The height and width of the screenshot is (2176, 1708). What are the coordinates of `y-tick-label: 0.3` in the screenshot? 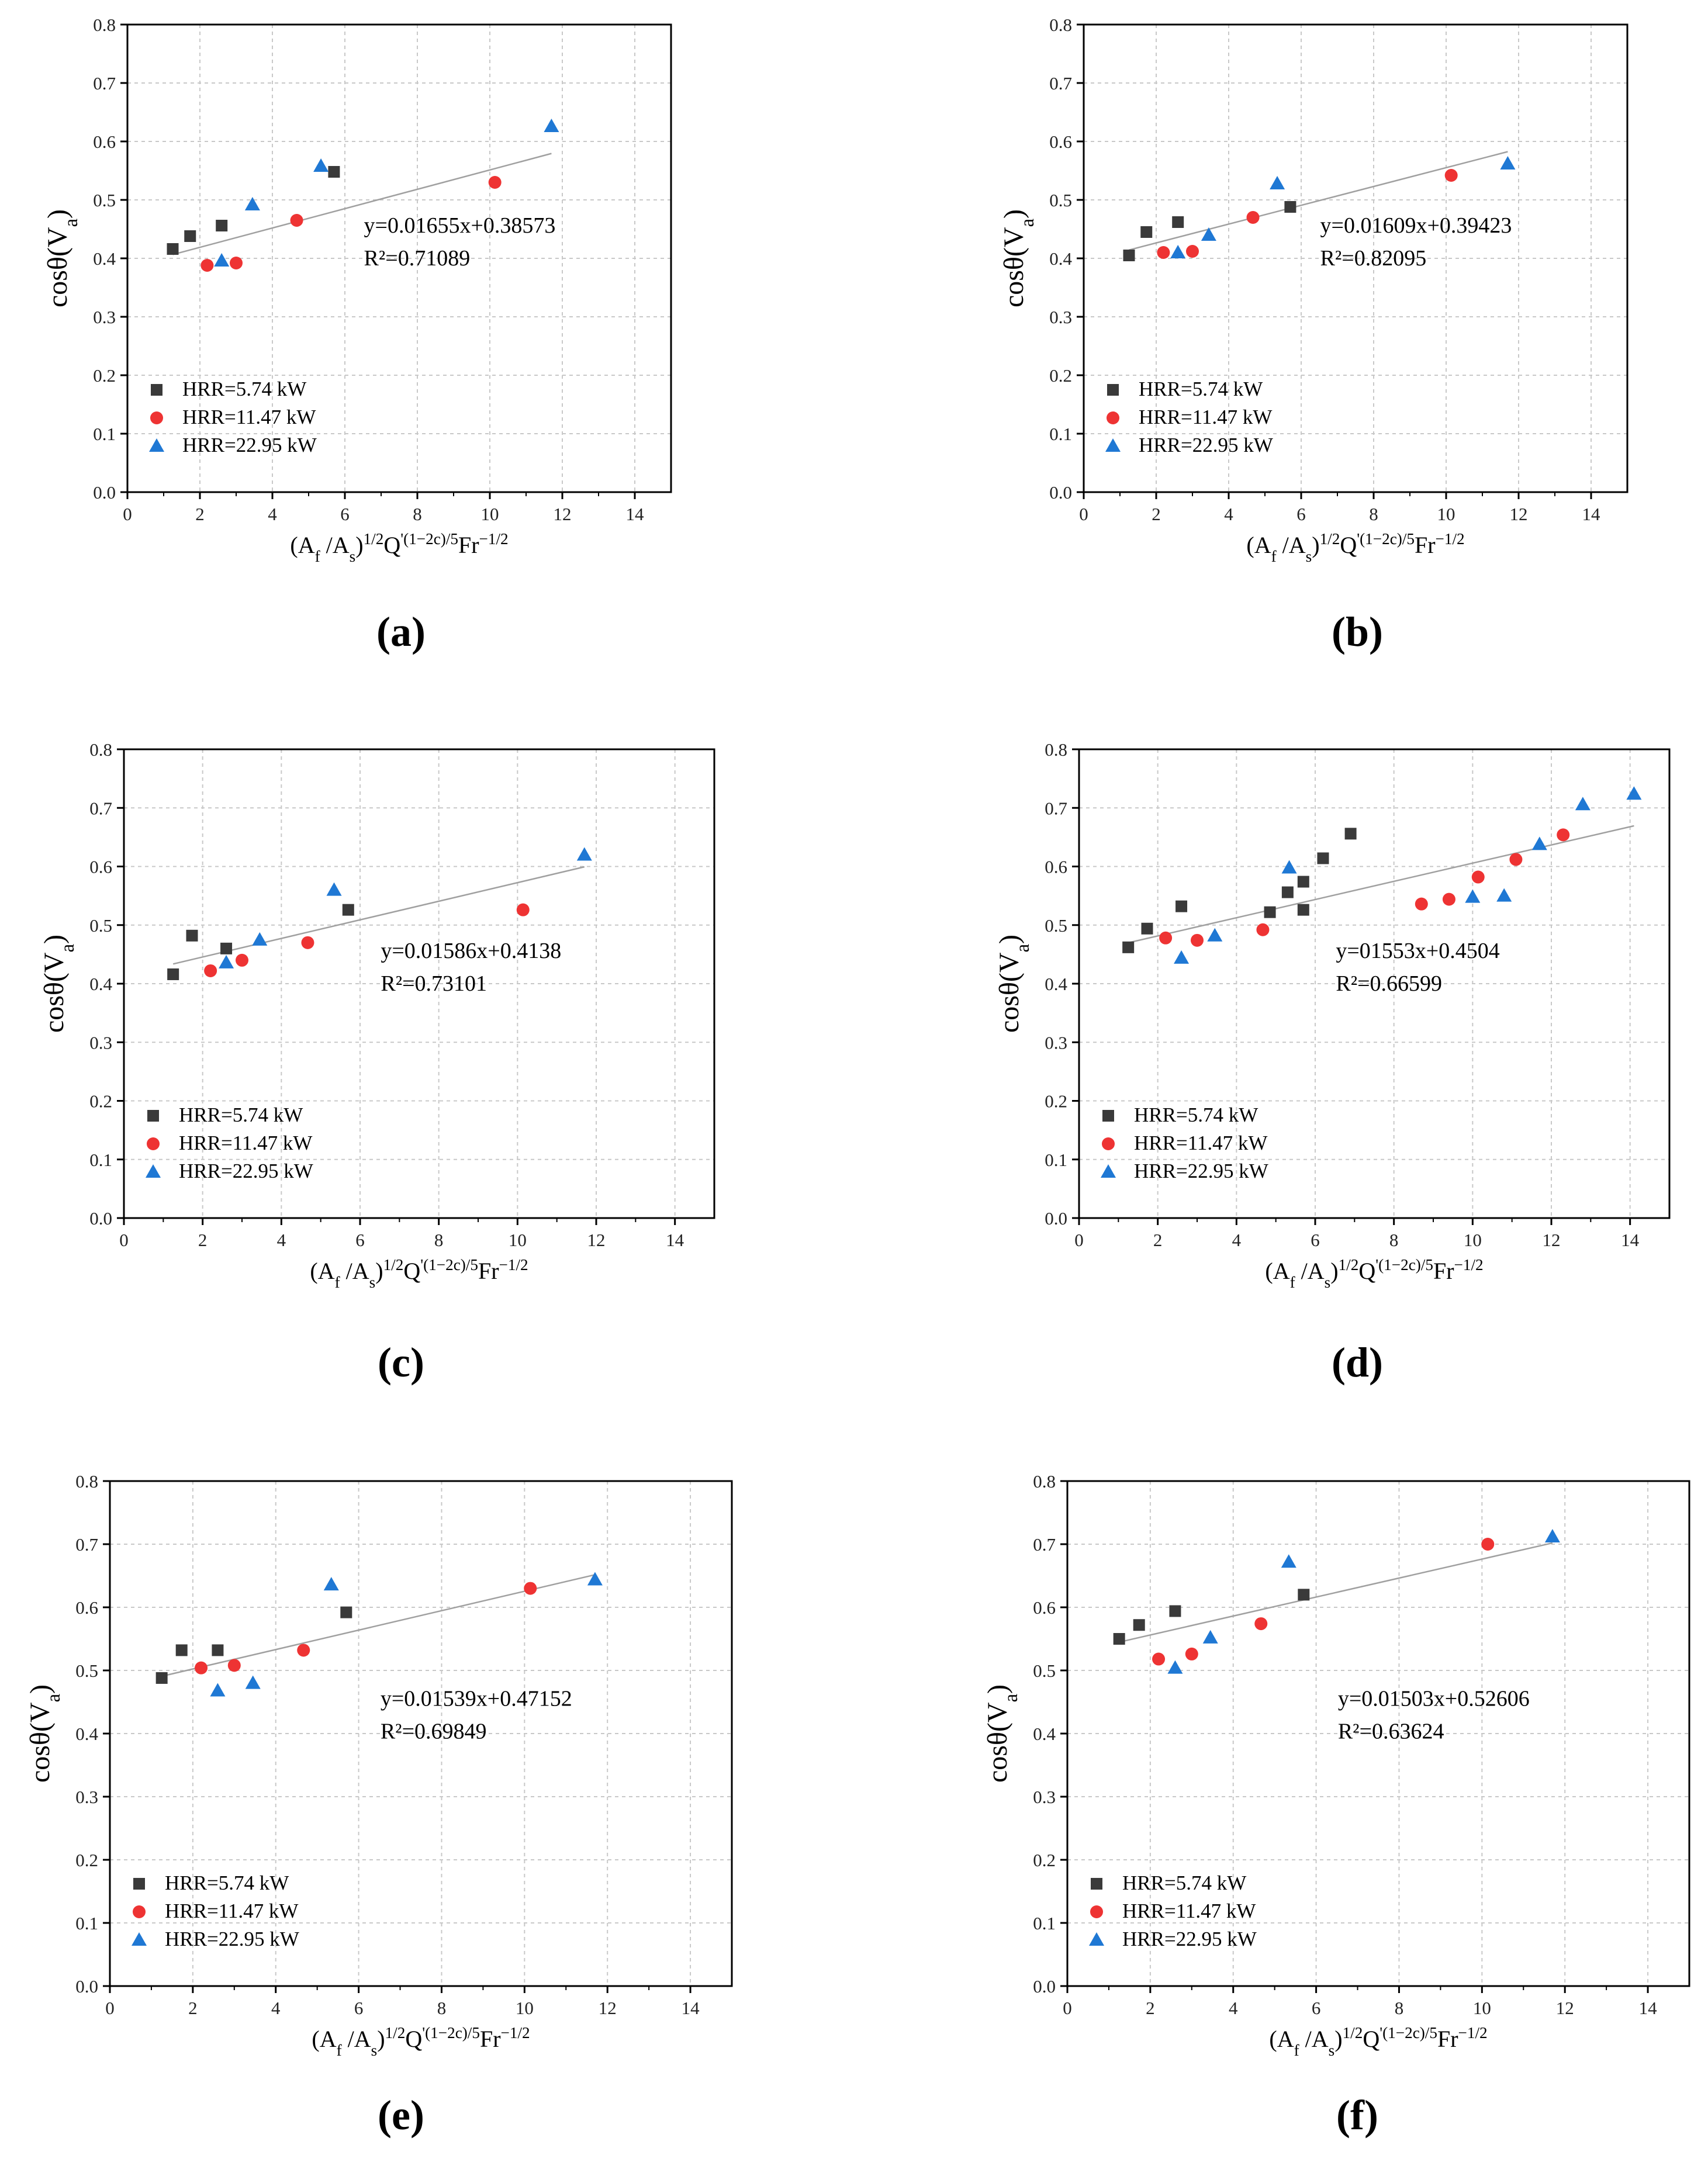 It's located at (104, 317).